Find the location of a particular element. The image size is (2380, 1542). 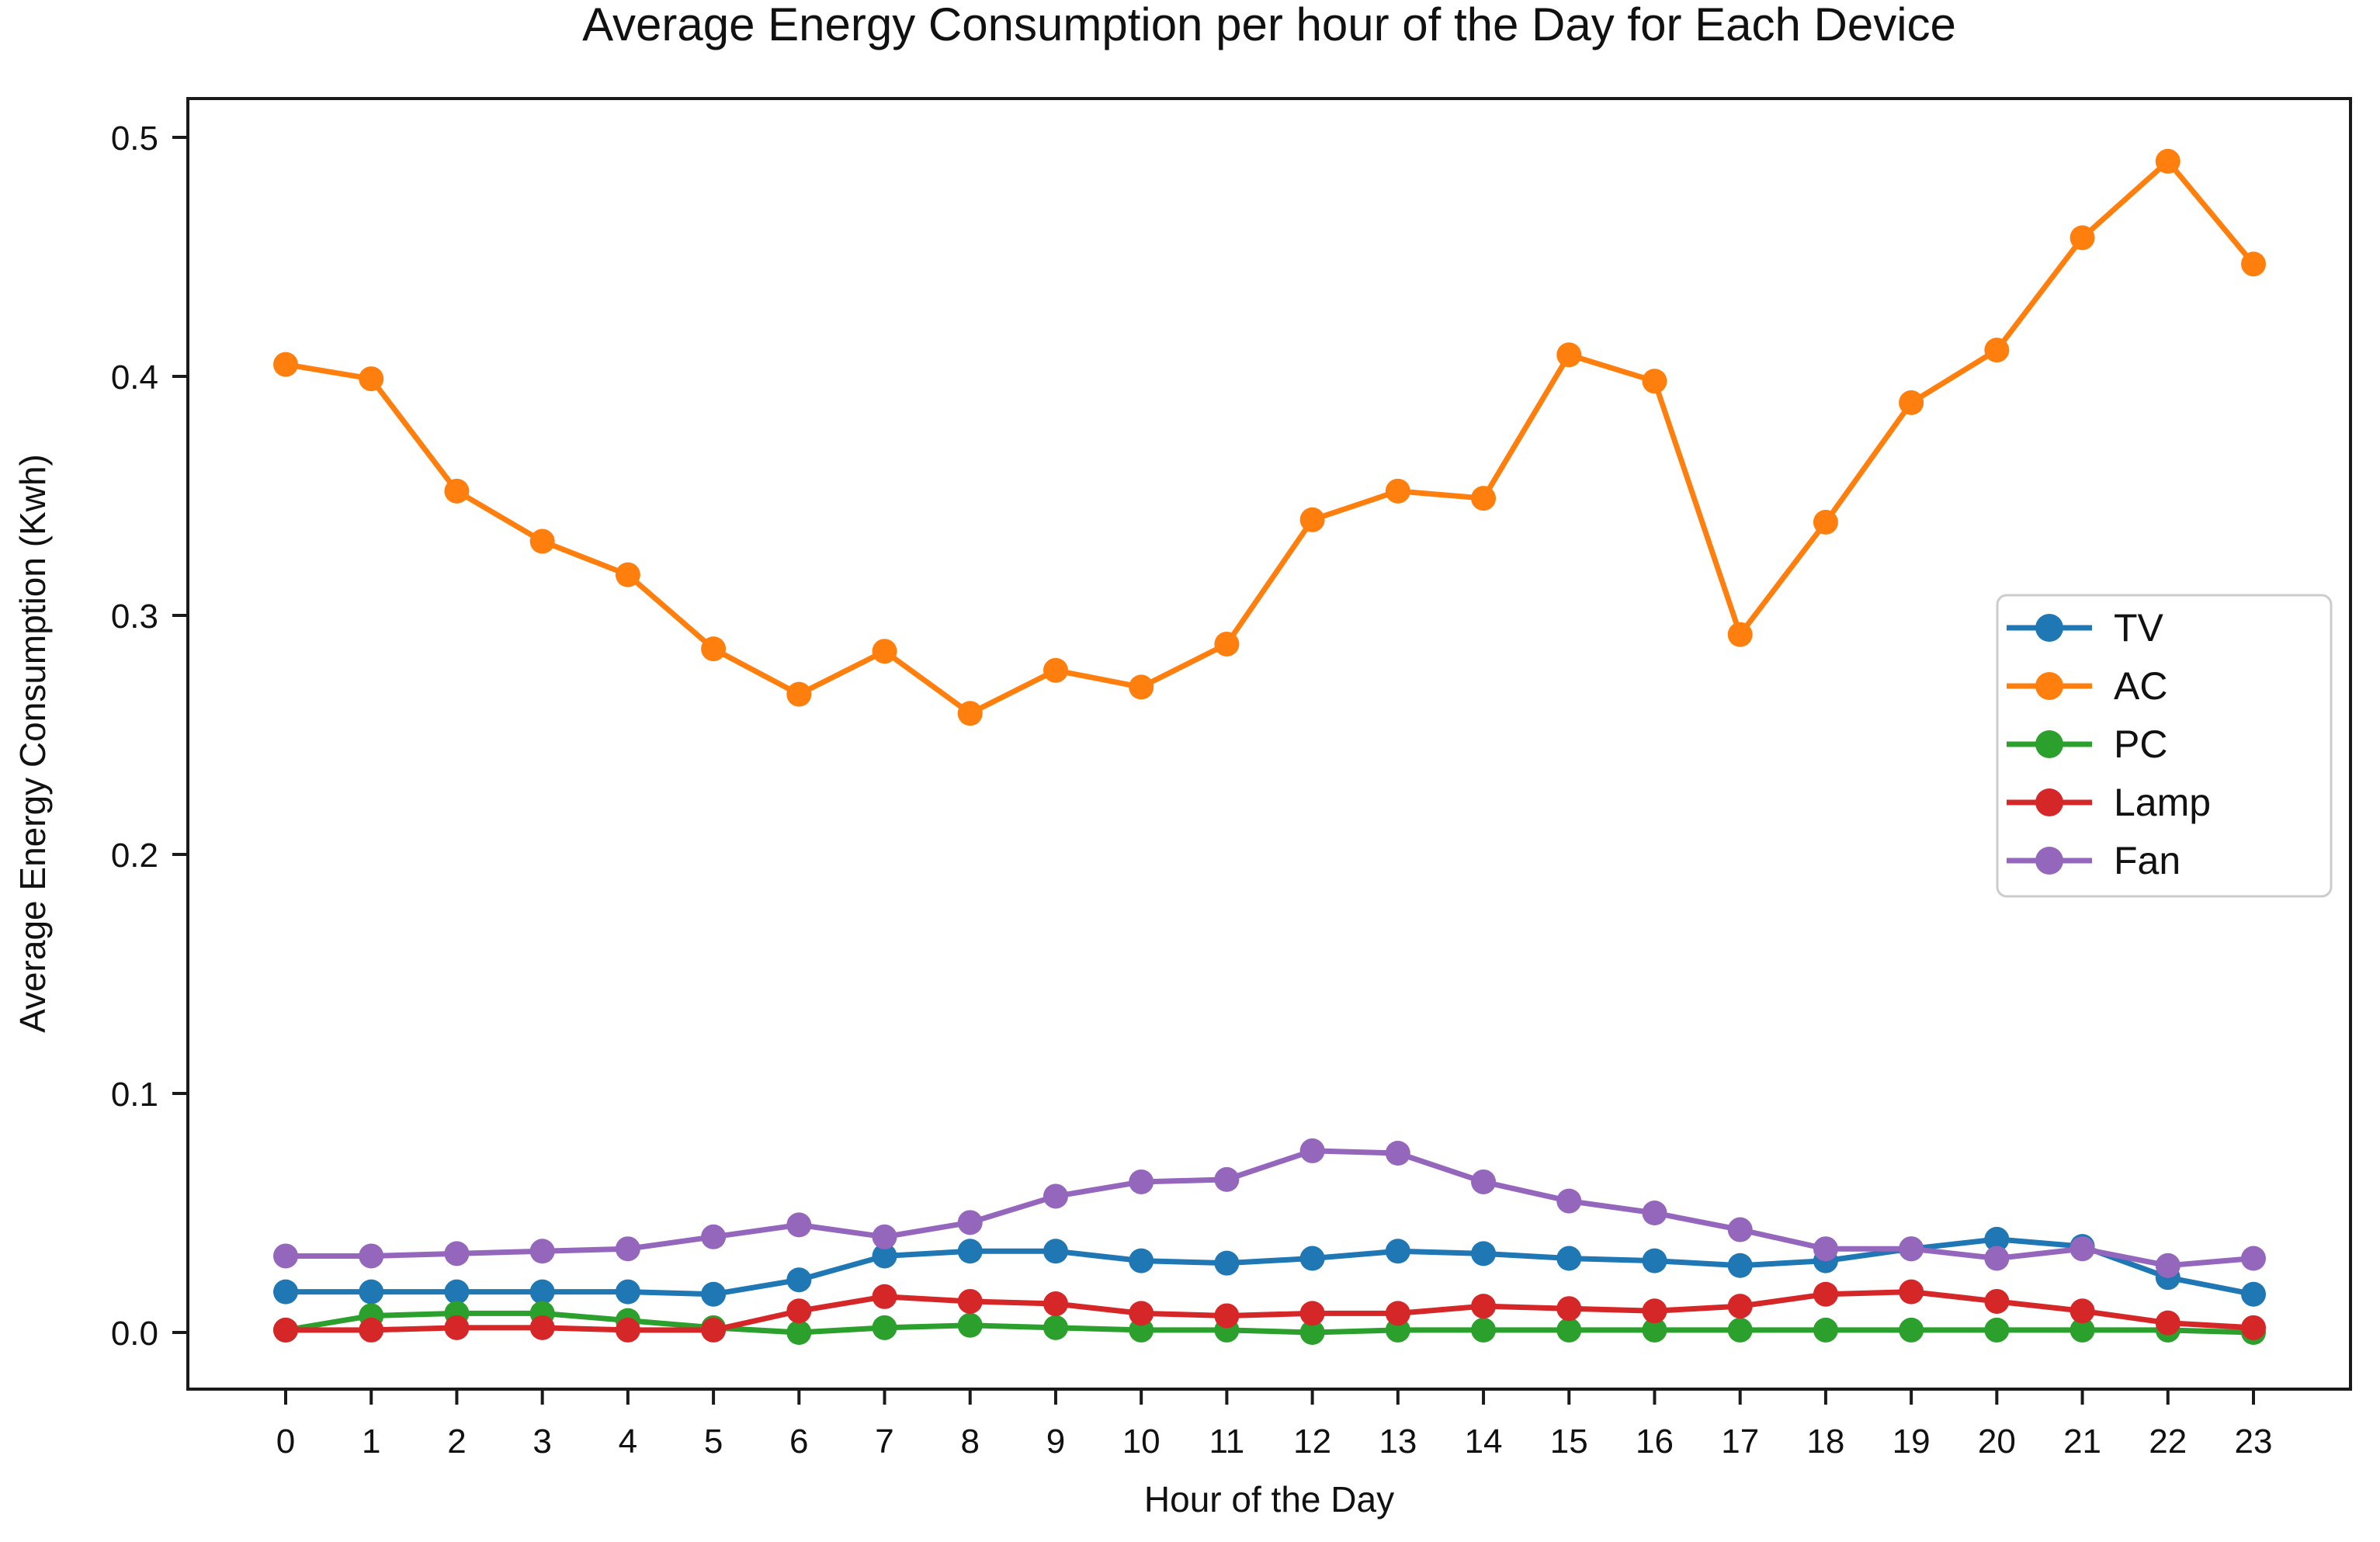

x-tick-label: 8 is located at coordinates (969, 1442).